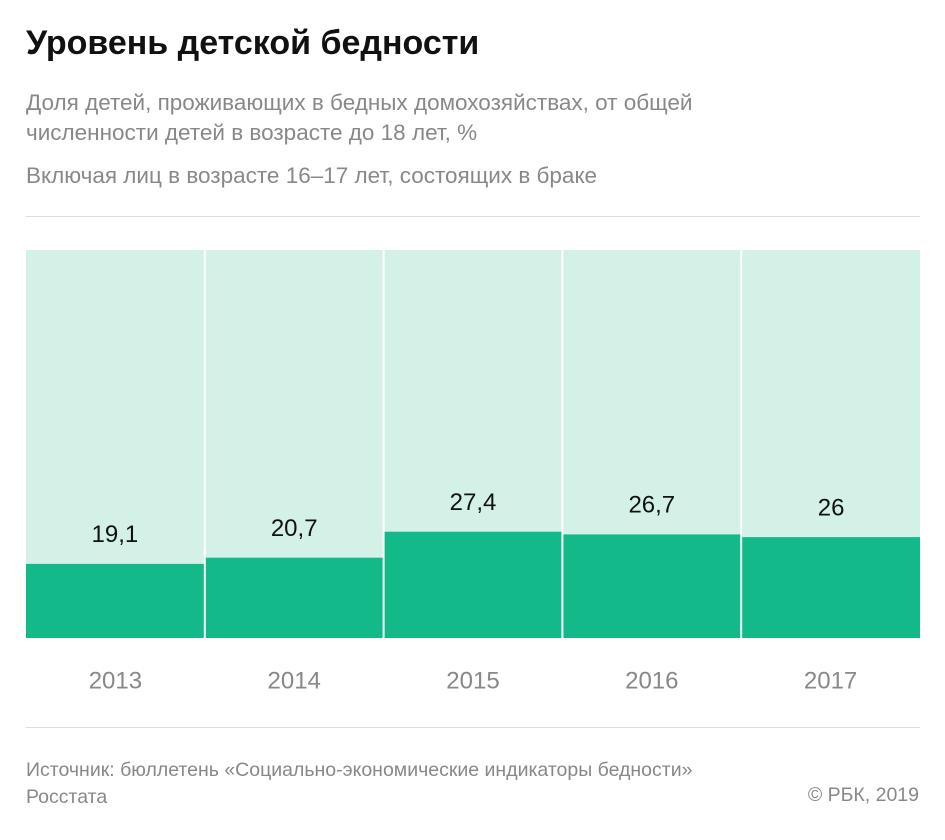 The height and width of the screenshot is (840, 945). What do you see at coordinates (863, 795) in the screenshot?
I see `copyright: © РБК, 2019` at bounding box center [863, 795].